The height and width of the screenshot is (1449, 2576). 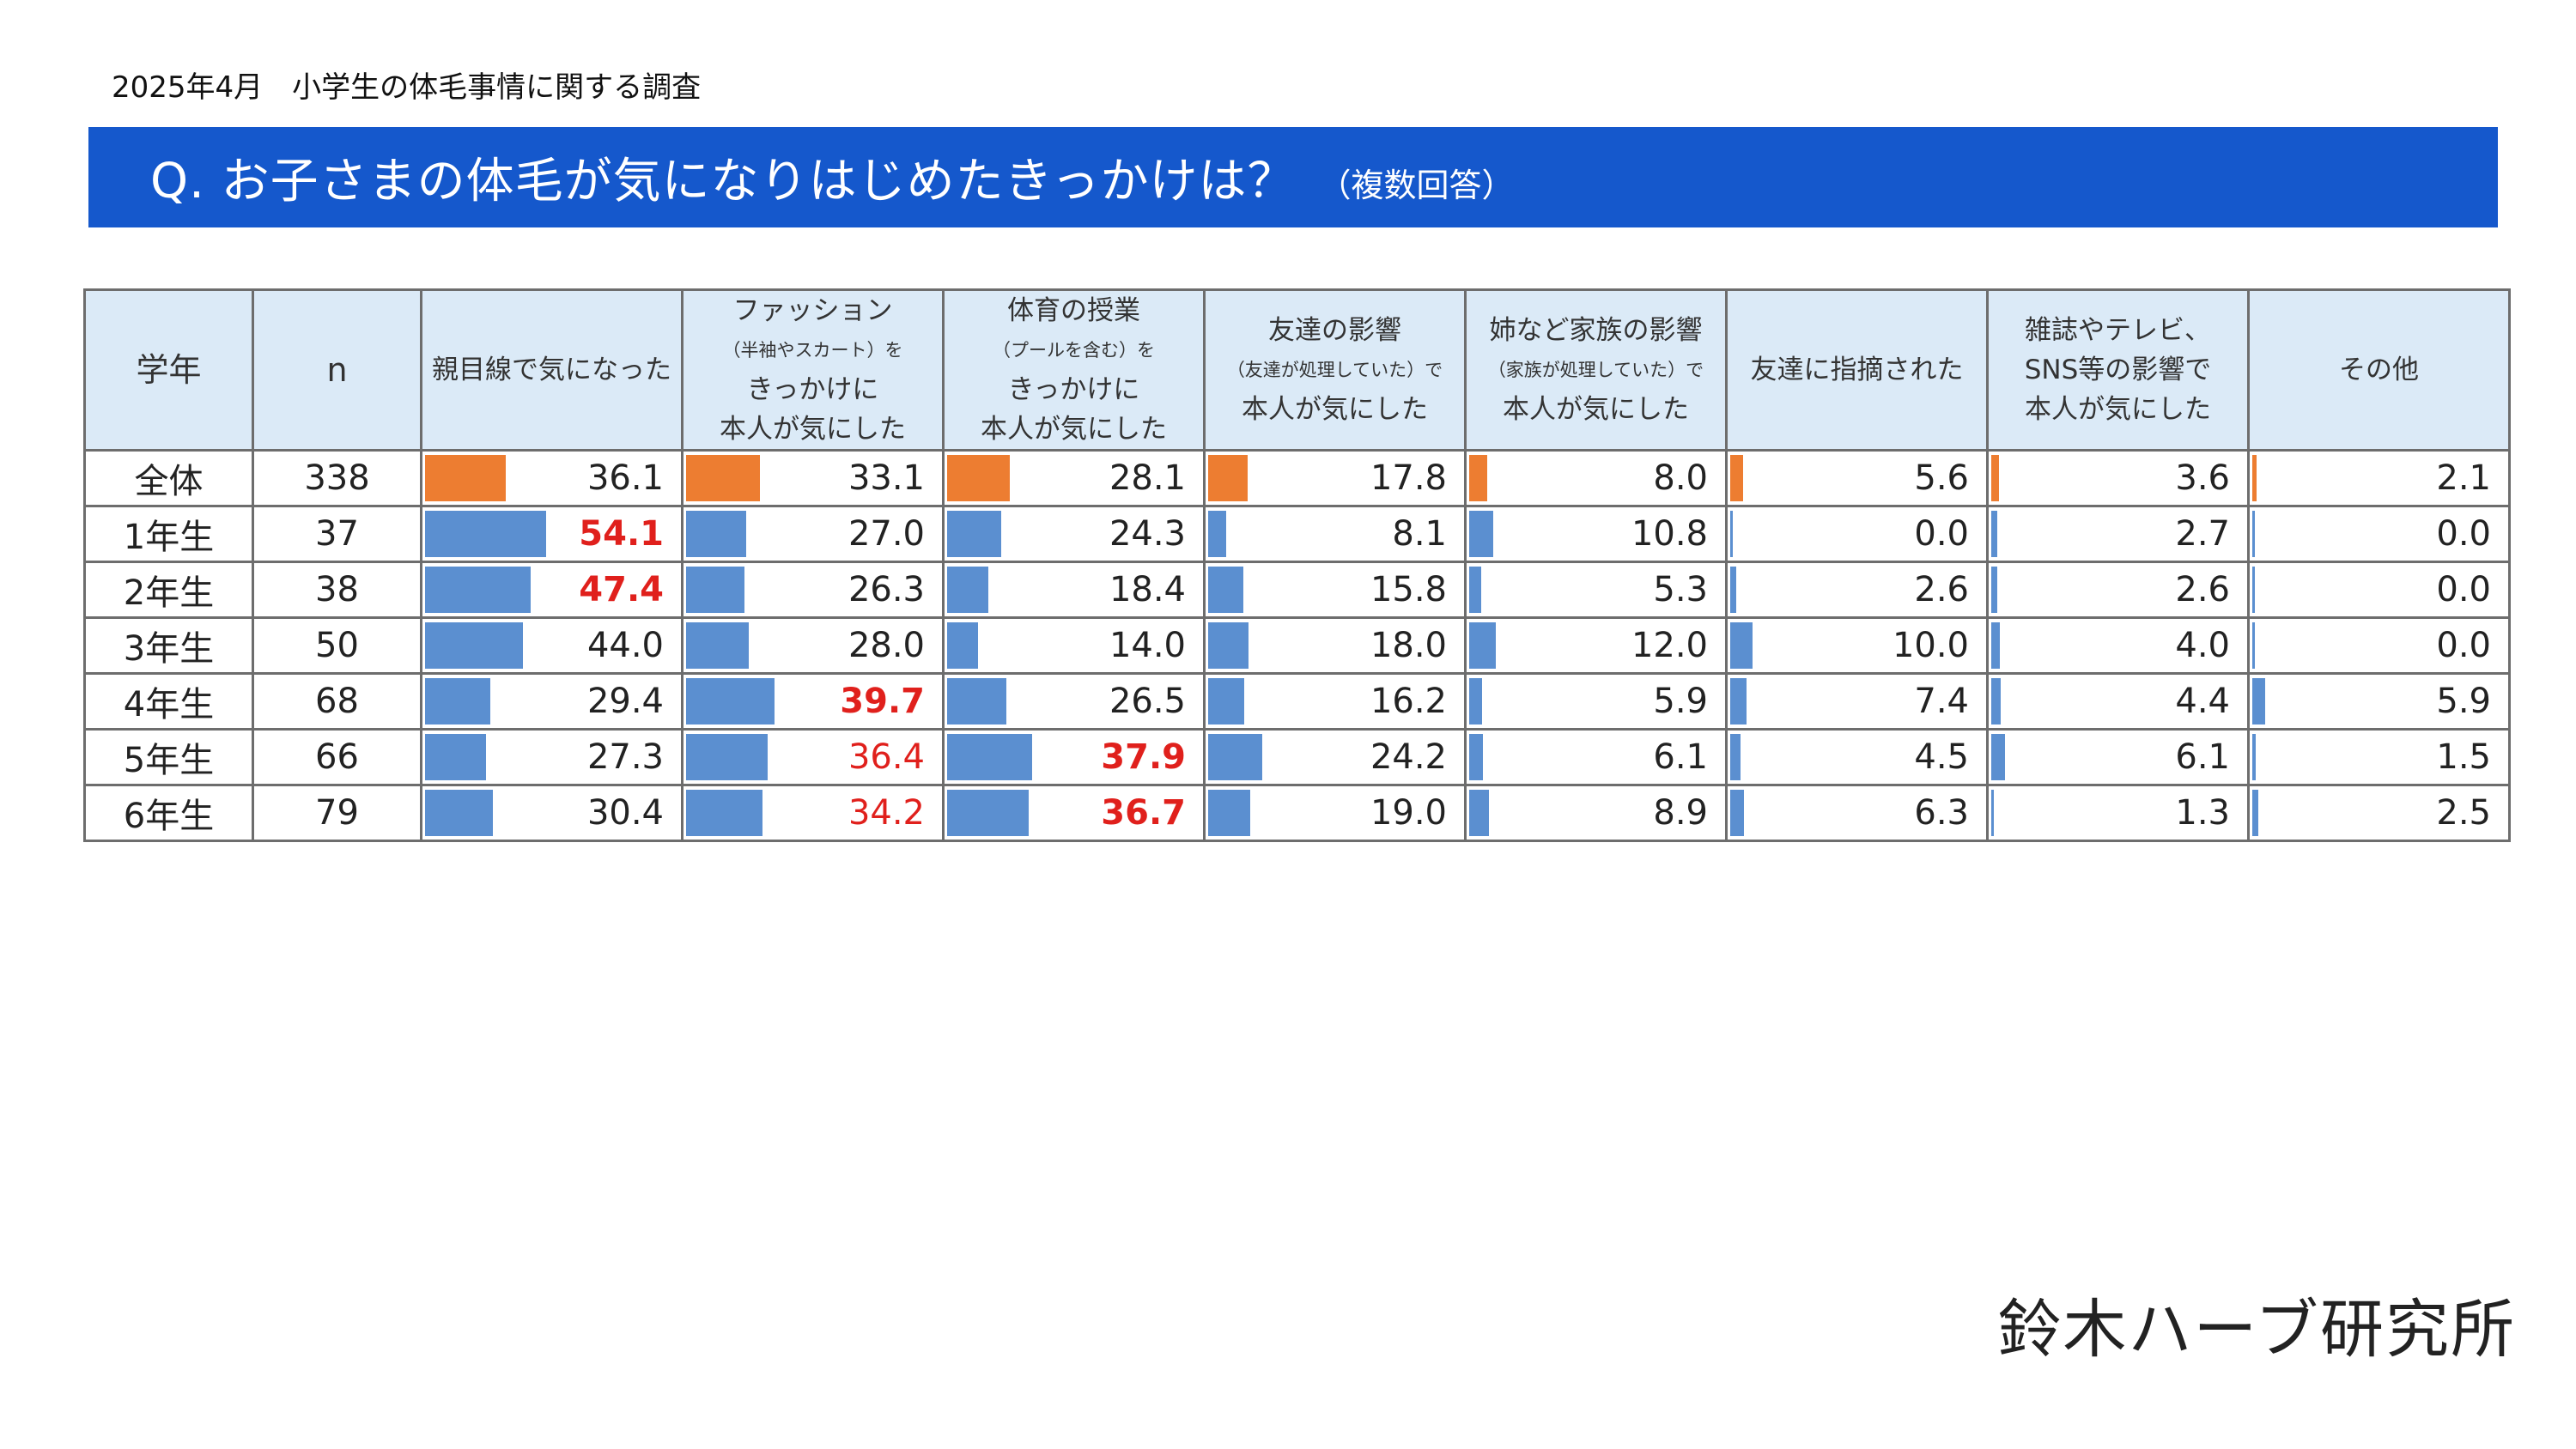 I want to click on value-cell-friends: 8.1, so click(x=1335, y=534).